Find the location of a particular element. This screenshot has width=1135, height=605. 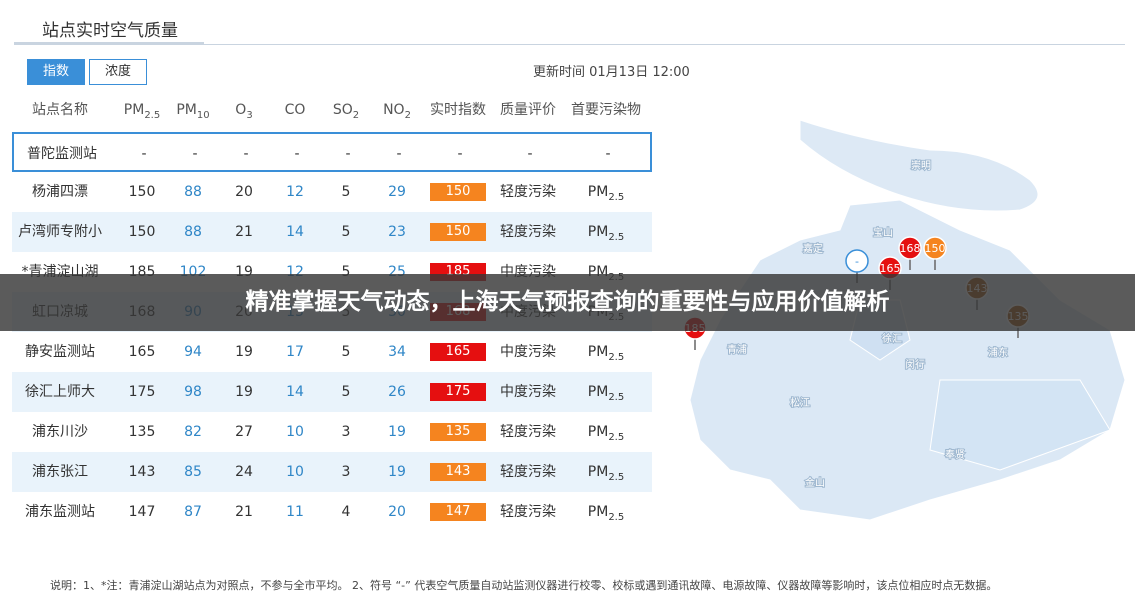

tab-concentration: 浓度 is located at coordinates (118, 72).